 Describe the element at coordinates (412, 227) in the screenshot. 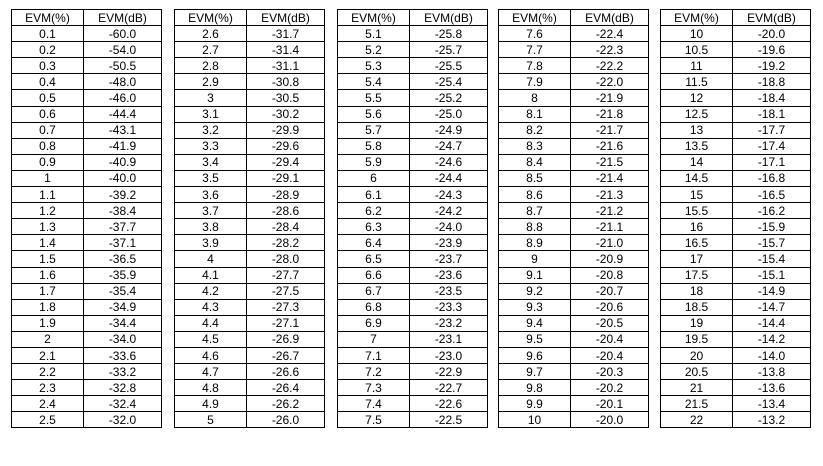

I see `table-row: 6.3 -24.0` at that location.